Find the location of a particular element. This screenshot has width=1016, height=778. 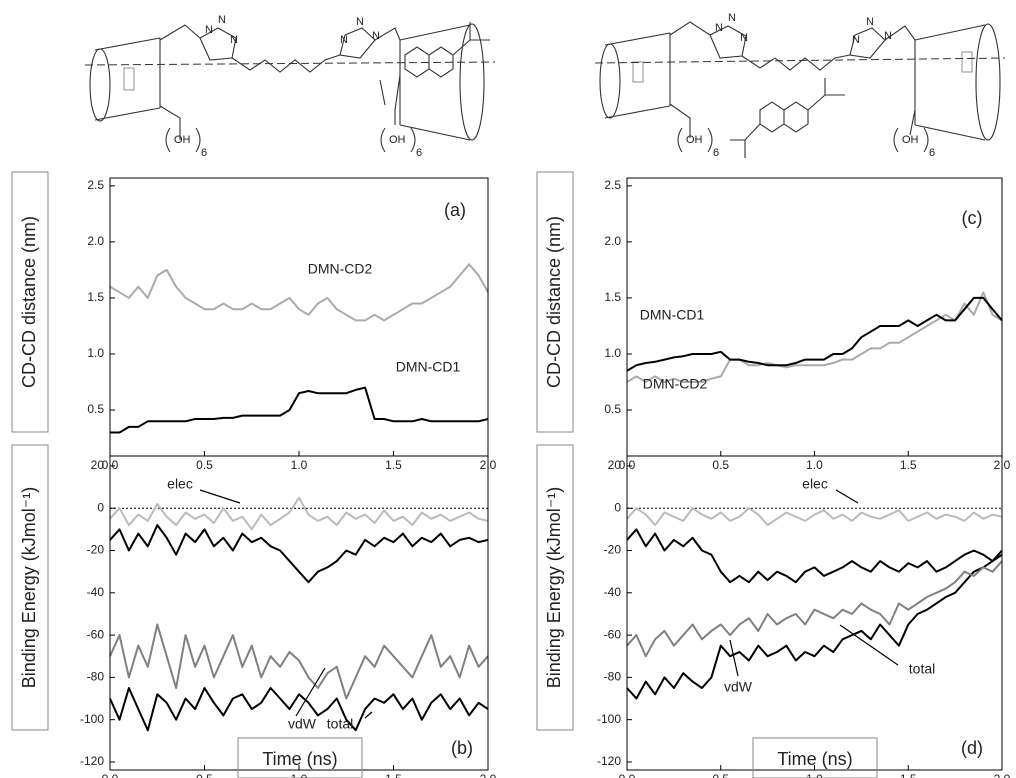

panel-label: (c) is located at coordinates (972, 218).